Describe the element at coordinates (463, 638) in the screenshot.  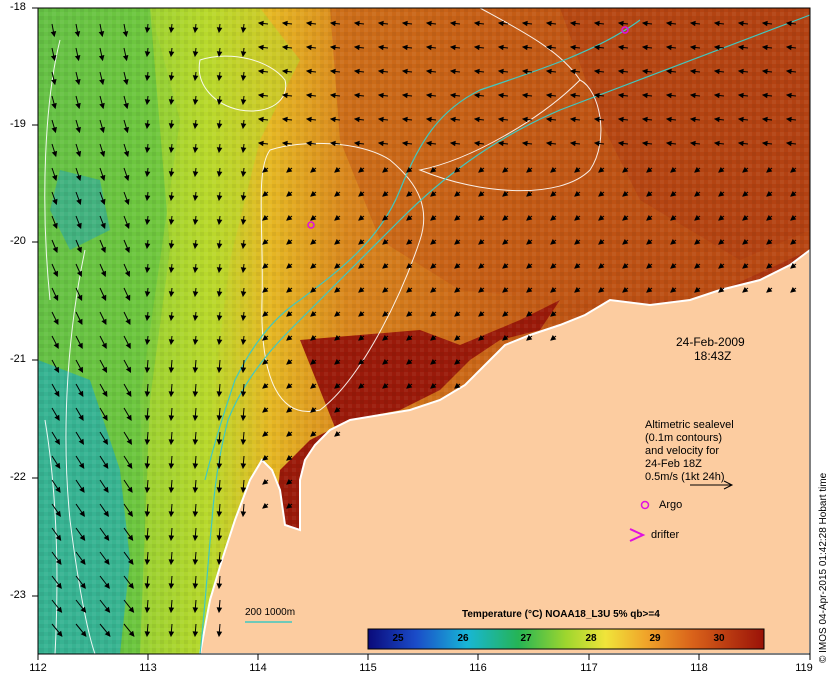
I see `colorbar-tick: 26` at that location.